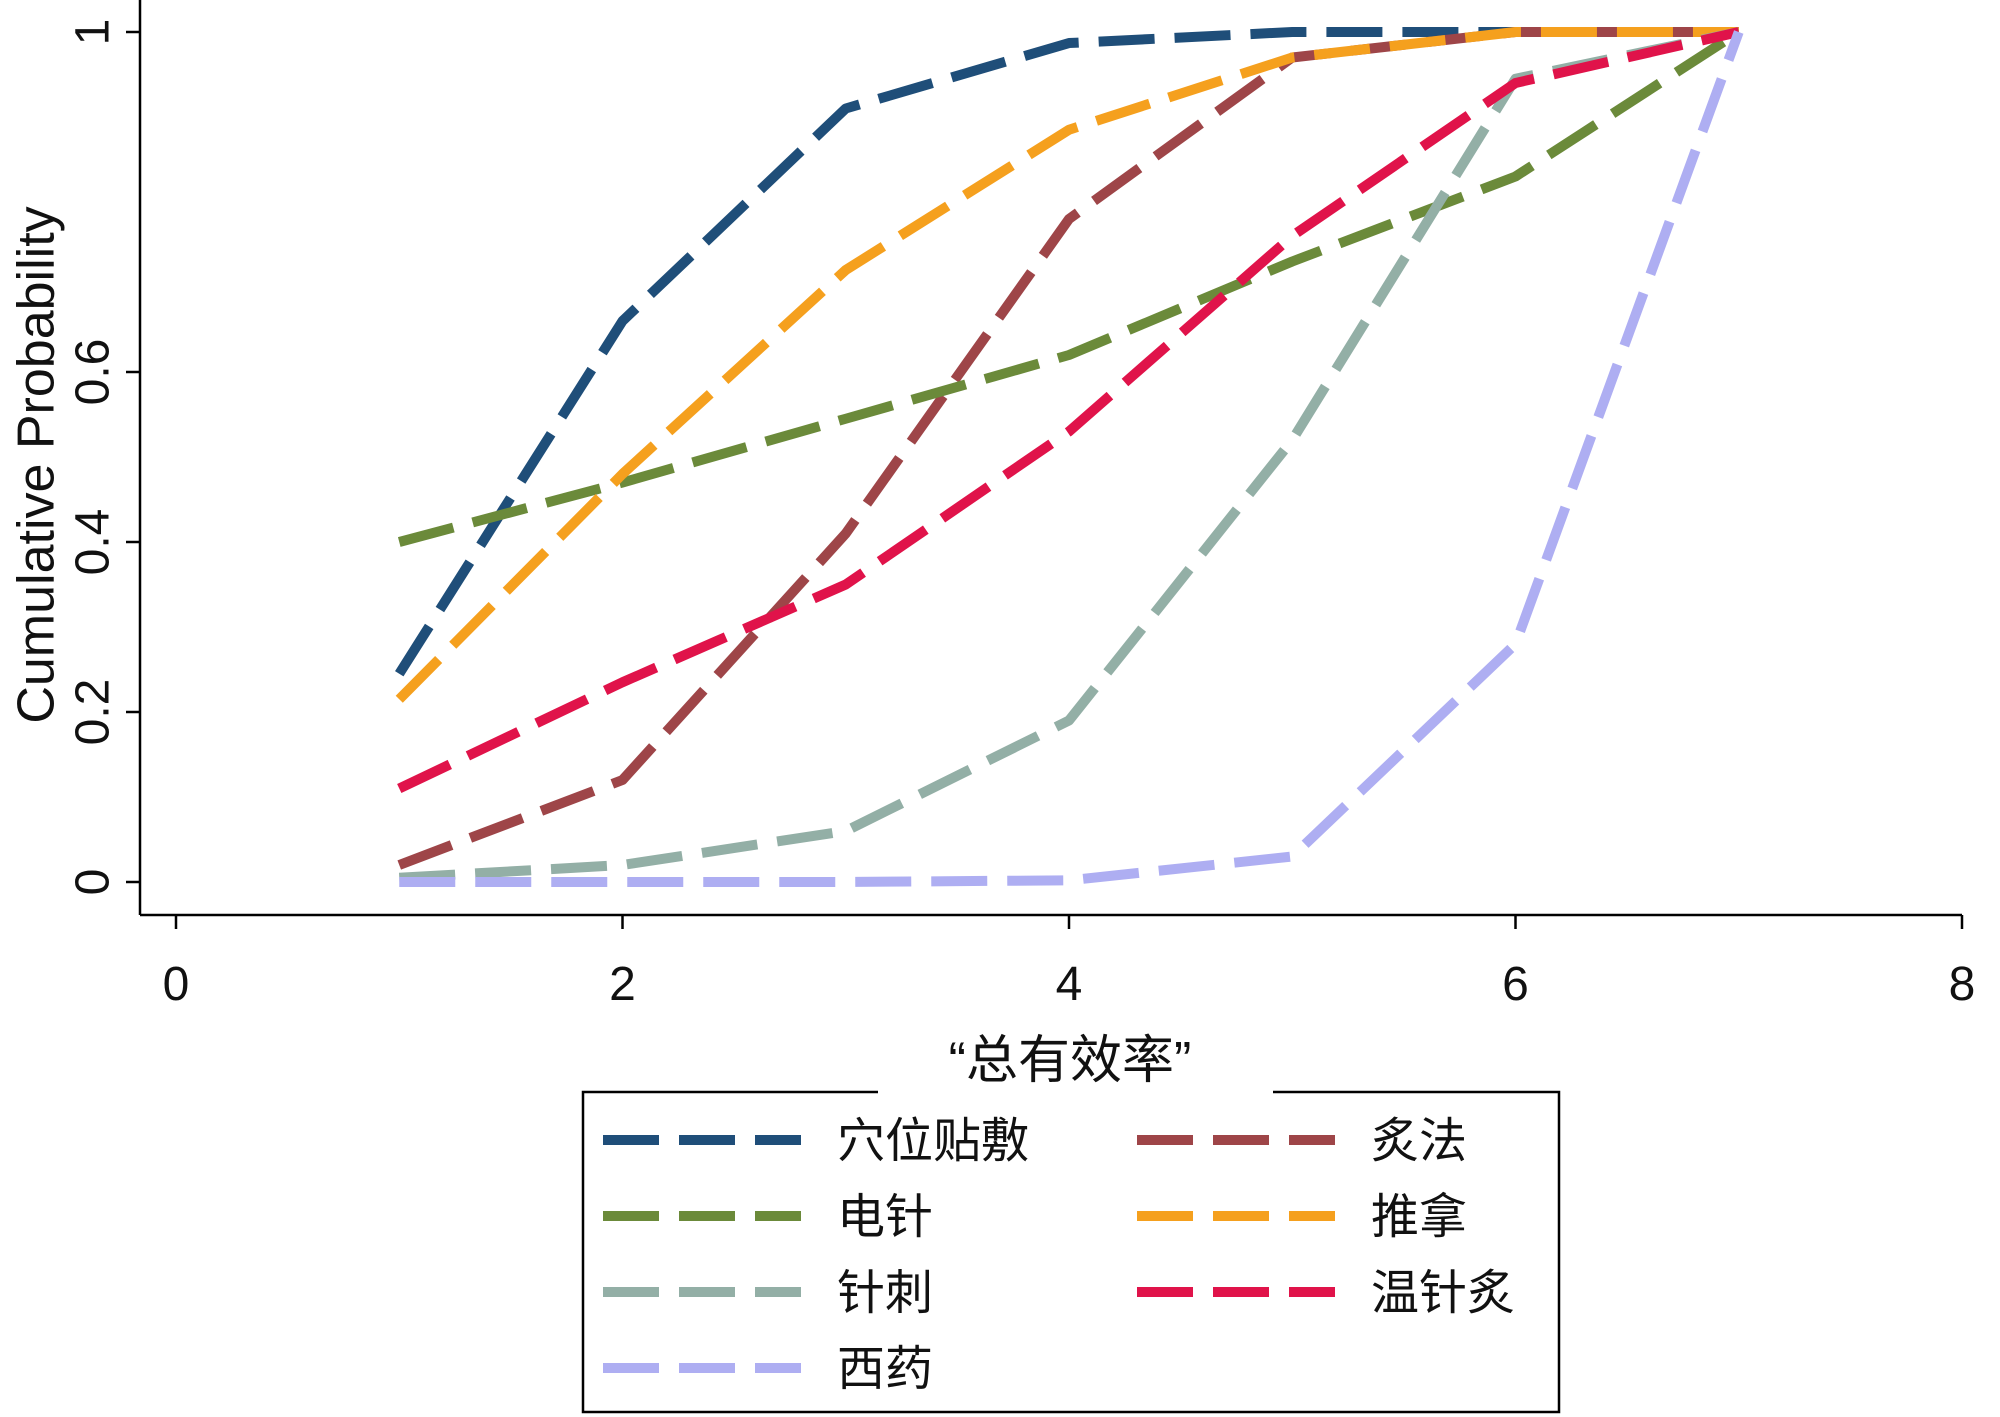 The image size is (2000, 1417). What do you see at coordinates (93, 32) in the screenshot?
I see `y-tick-label: 1` at bounding box center [93, 32].